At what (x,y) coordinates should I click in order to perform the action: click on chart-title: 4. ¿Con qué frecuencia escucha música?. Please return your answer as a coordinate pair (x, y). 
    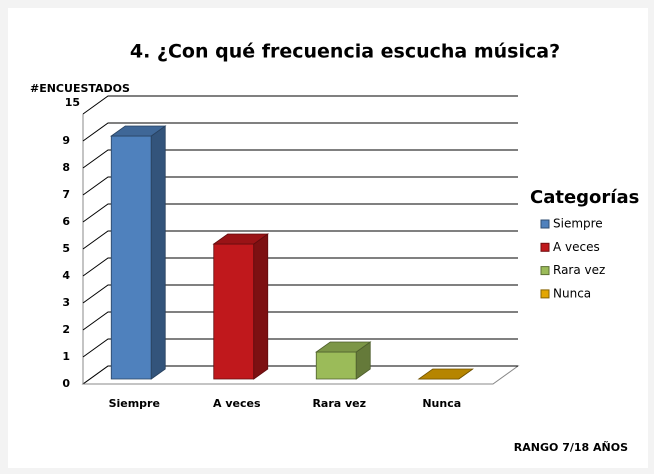
    Looking at the image, I should click on (345, 52).